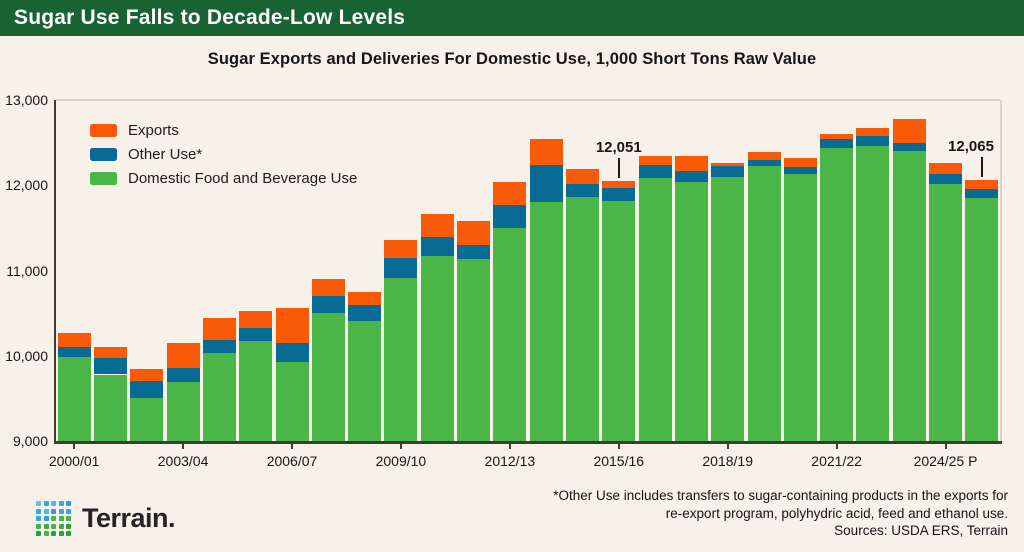  What do you see at coordinates (528, 100) in the screenshot?
I see `plot-top-border` at bounding box center [528, 100].